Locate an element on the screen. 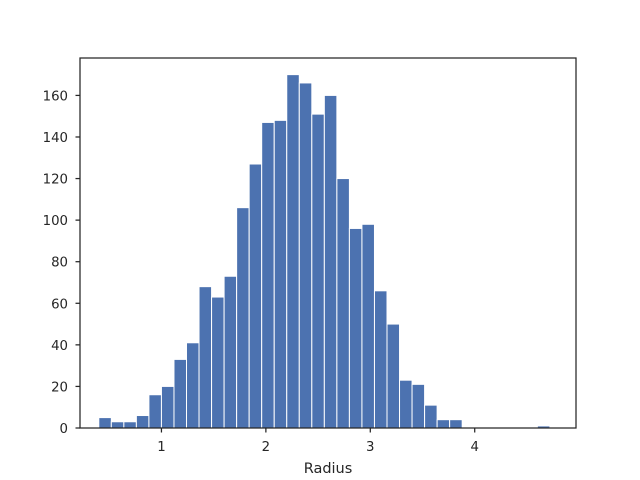 Image resolution: width=640 pixels, height=480 pixels. x-tick-label: 3 is located at coordinates (370, 447).